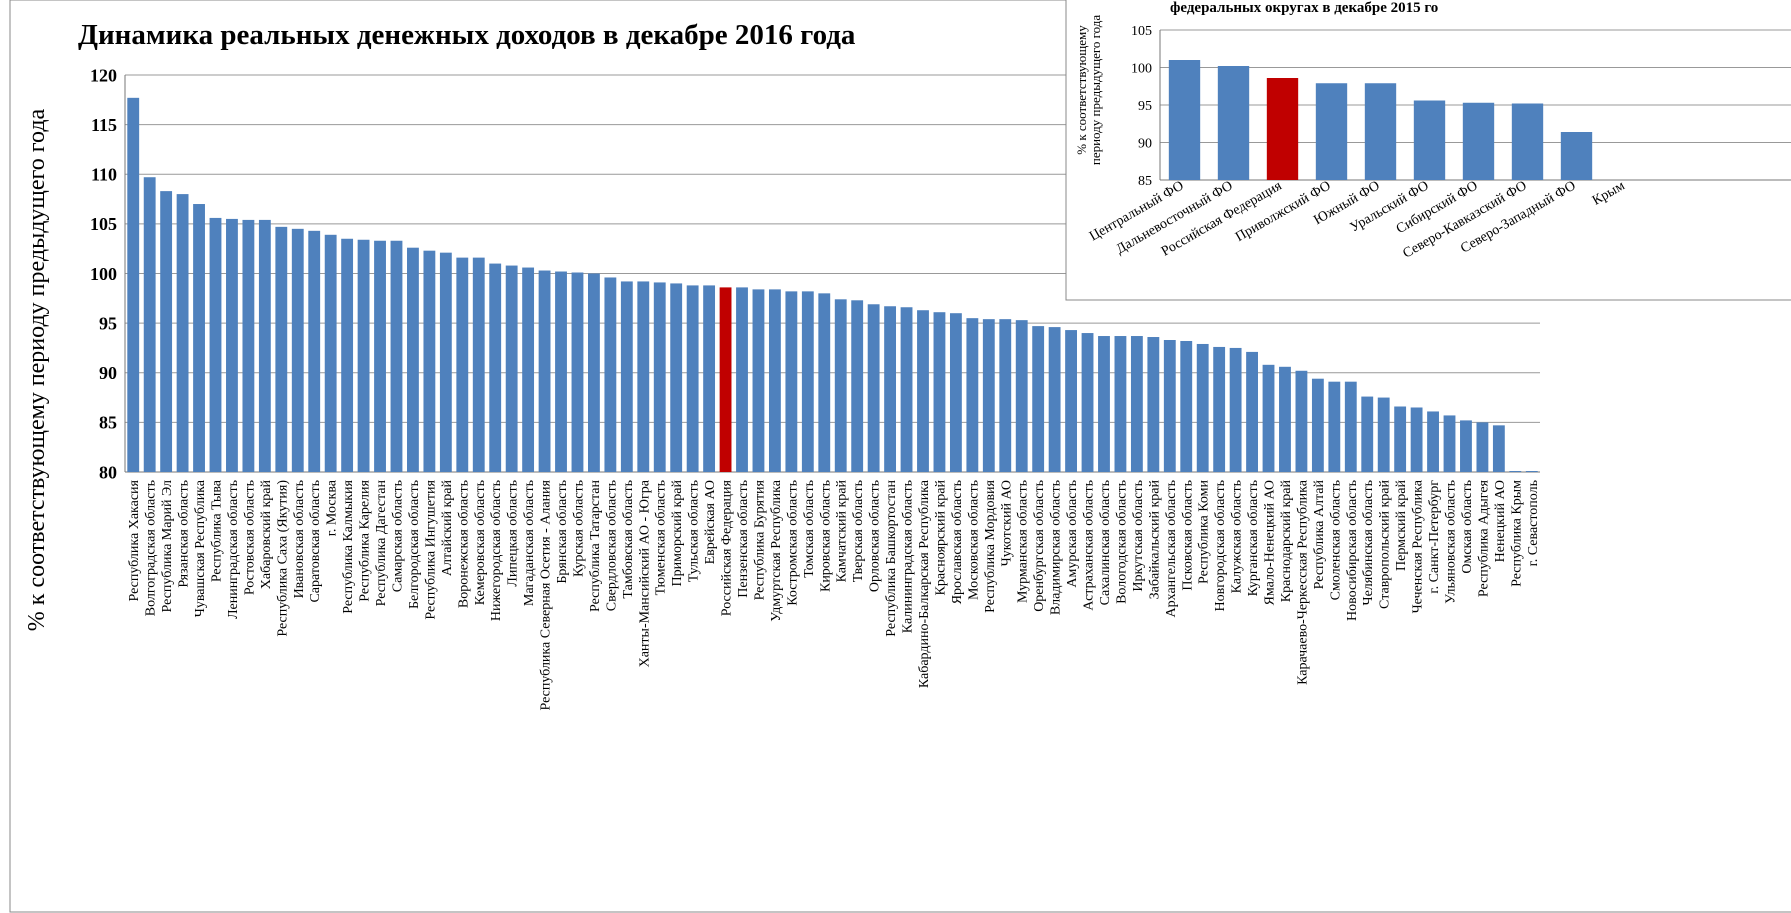 The height and width of the screenshot is (913, 1791). What do you see at coordinates (1141, 68) in the screenshot?
I see `y-tick-label: 100` at bounding box center [1141, 68].